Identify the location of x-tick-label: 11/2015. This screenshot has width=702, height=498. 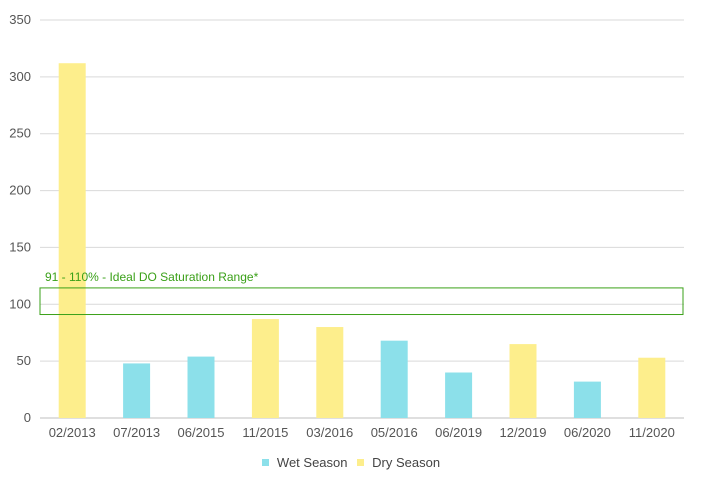
(265, 432).